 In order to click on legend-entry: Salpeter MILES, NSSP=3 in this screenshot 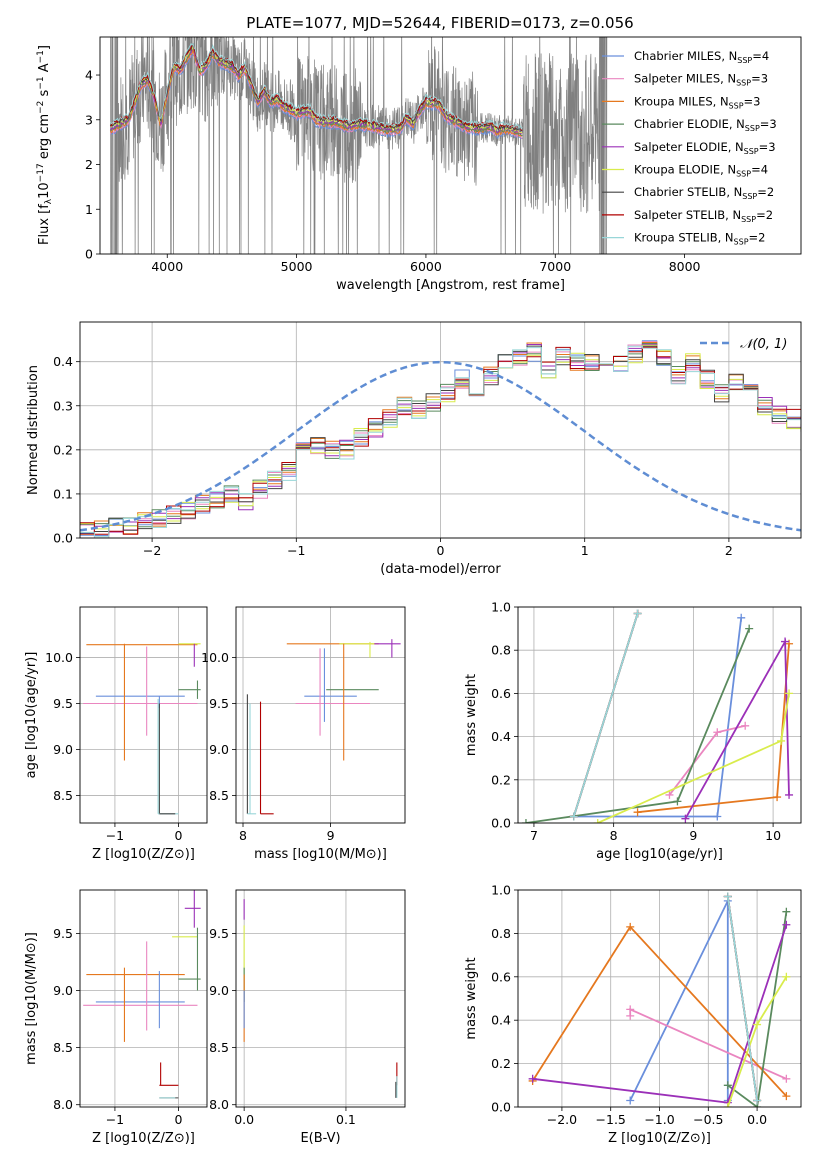, I will do `click(701, 80)`.